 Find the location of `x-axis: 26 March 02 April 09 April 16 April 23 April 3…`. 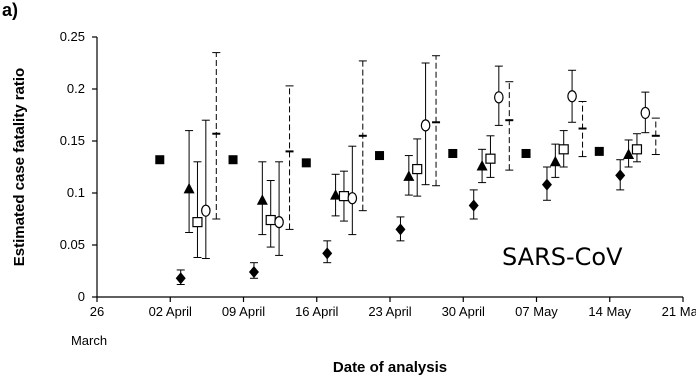

x-axis: 26 March 02 April 09 April 16 April 23 April 3… is located at coordinates (383, 322).